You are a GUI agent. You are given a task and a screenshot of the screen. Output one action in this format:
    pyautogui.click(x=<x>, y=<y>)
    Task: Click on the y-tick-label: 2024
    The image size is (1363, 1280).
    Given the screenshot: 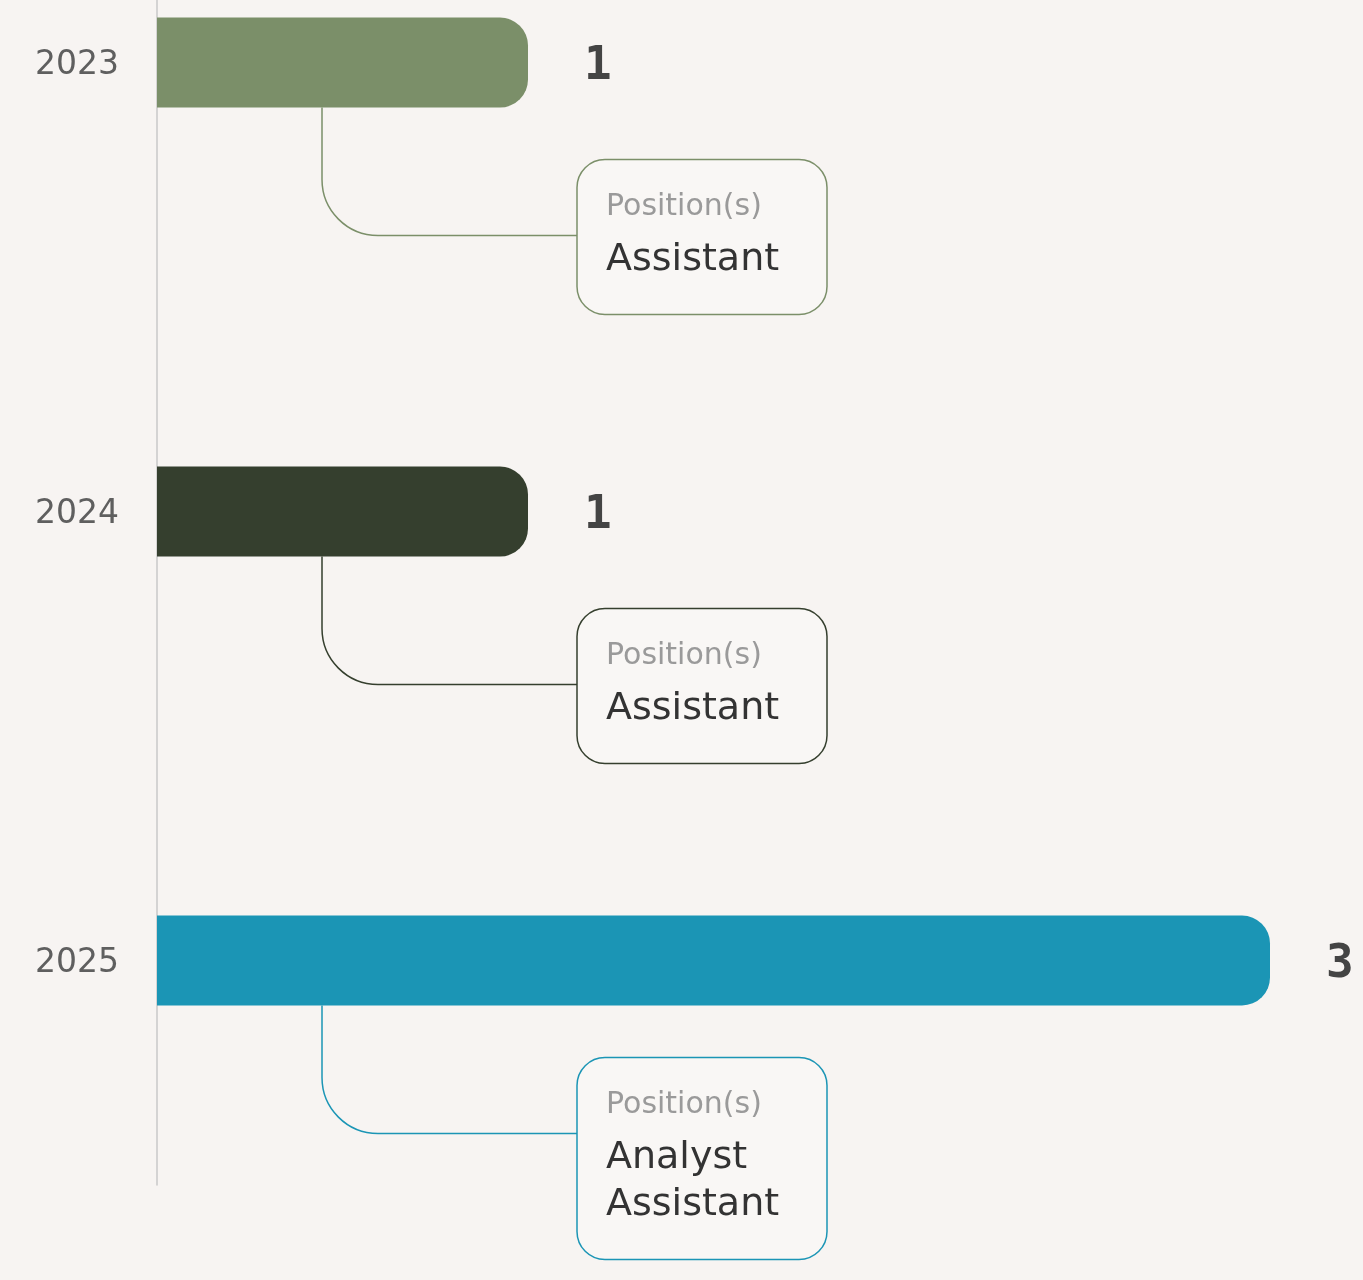 What is the action you would take?
    pyautogui.click(x=77, y=511)
    